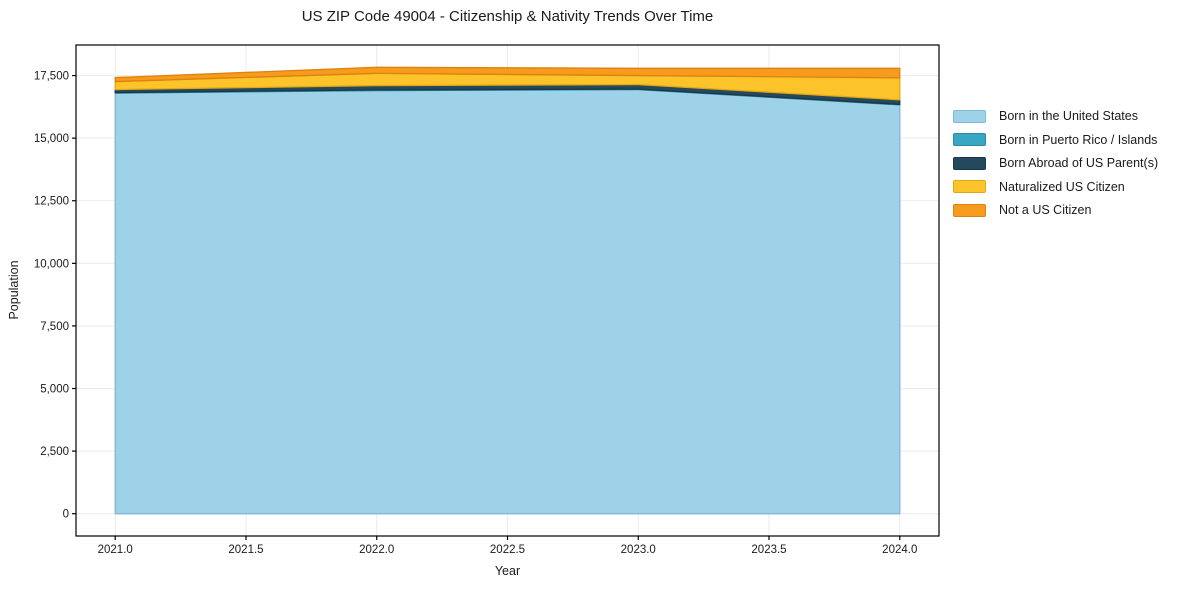 Image resolution: width=1189 pixels, height=590 pixels. I want to click on x-tick-label: 2022.0, so click(376, 550).